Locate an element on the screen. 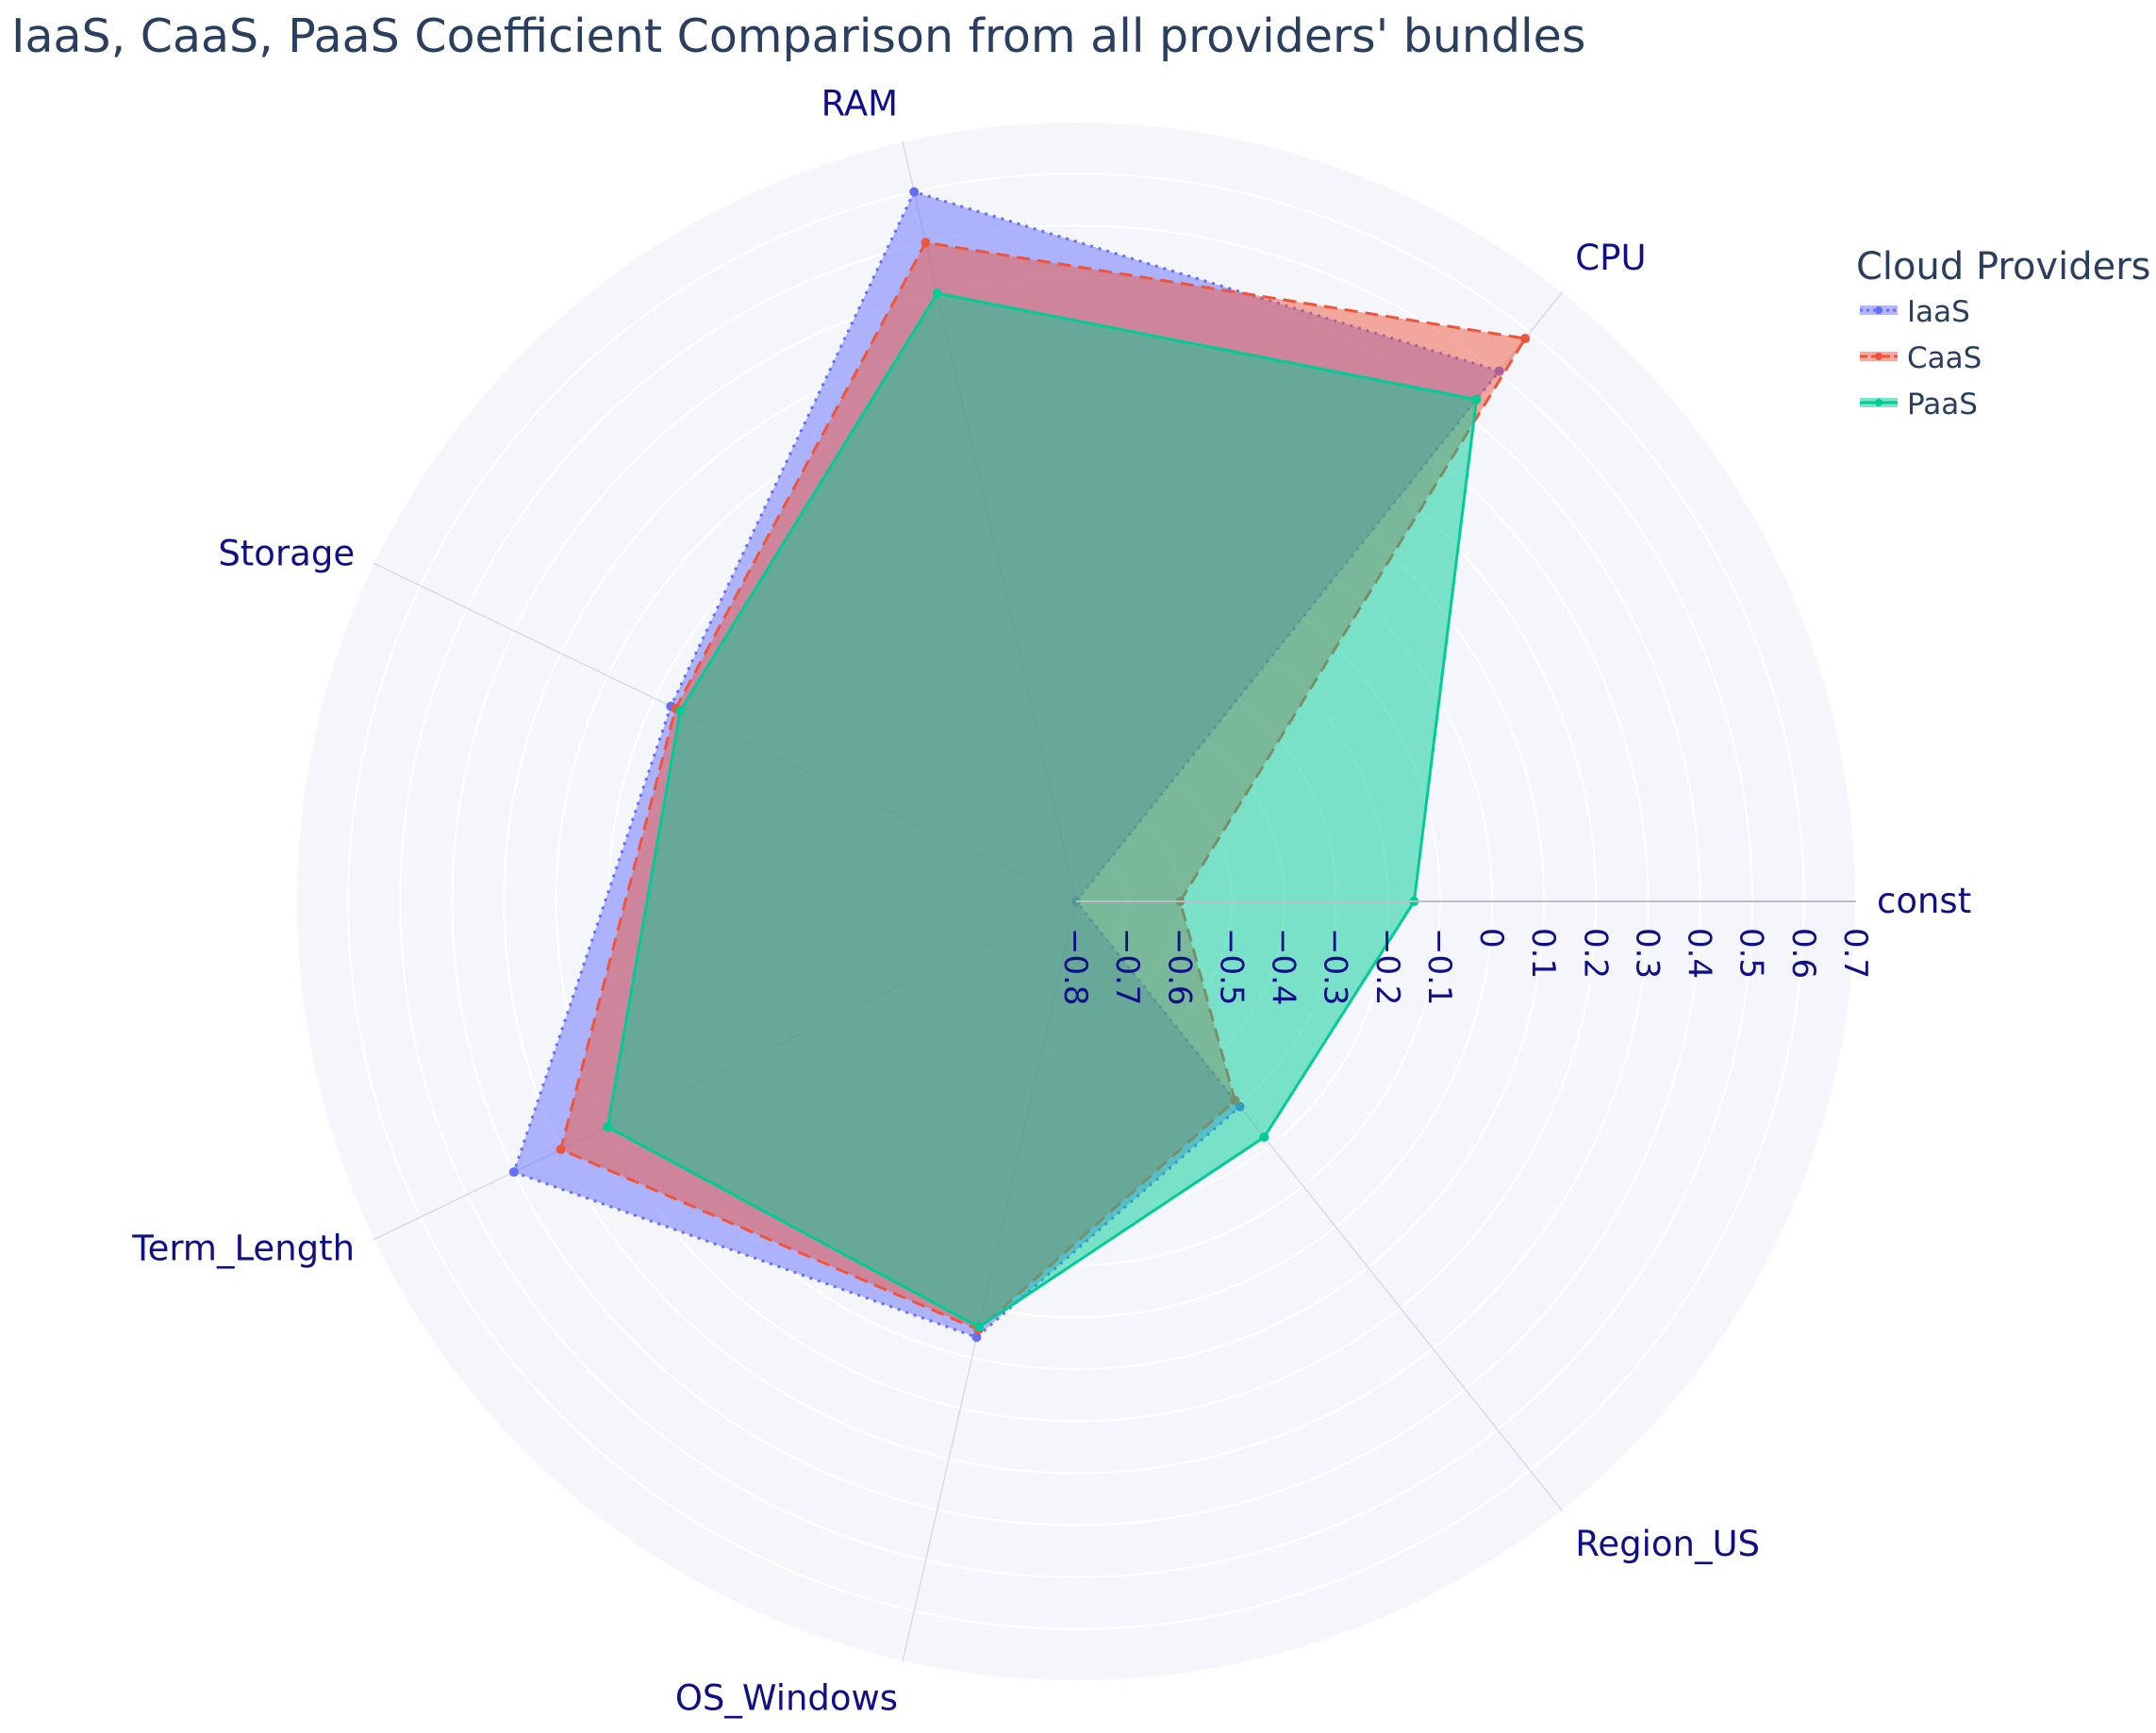 The image size is (2156, 1733). radial-tick-label: 0.3 is located at coordinates (1648, 953).